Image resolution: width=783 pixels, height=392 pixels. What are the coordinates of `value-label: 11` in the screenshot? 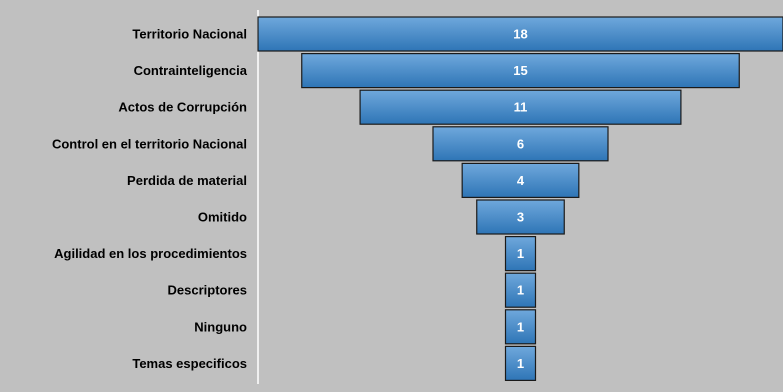 It's located at (521, 107).